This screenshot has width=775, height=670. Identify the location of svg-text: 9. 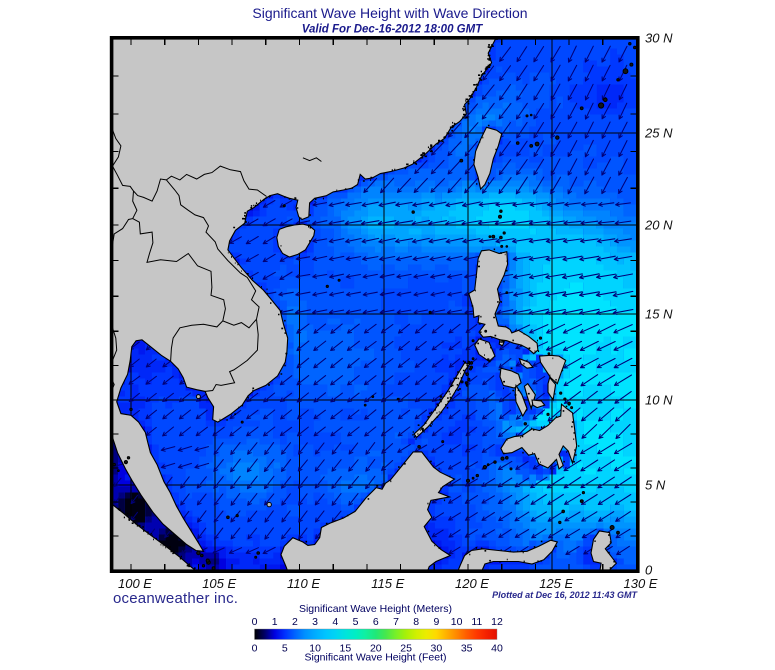
(436, 622).